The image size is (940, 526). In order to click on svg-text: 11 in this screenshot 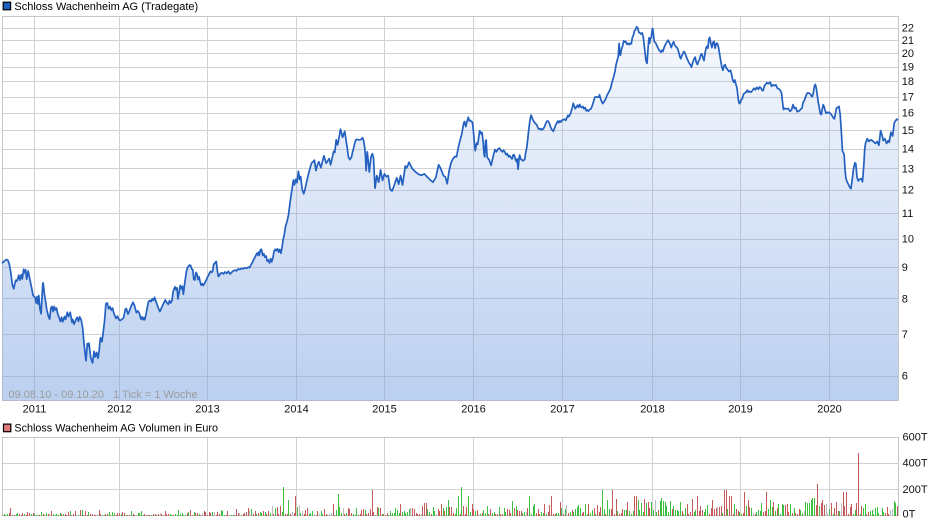, I will do `click(907, 214)`.